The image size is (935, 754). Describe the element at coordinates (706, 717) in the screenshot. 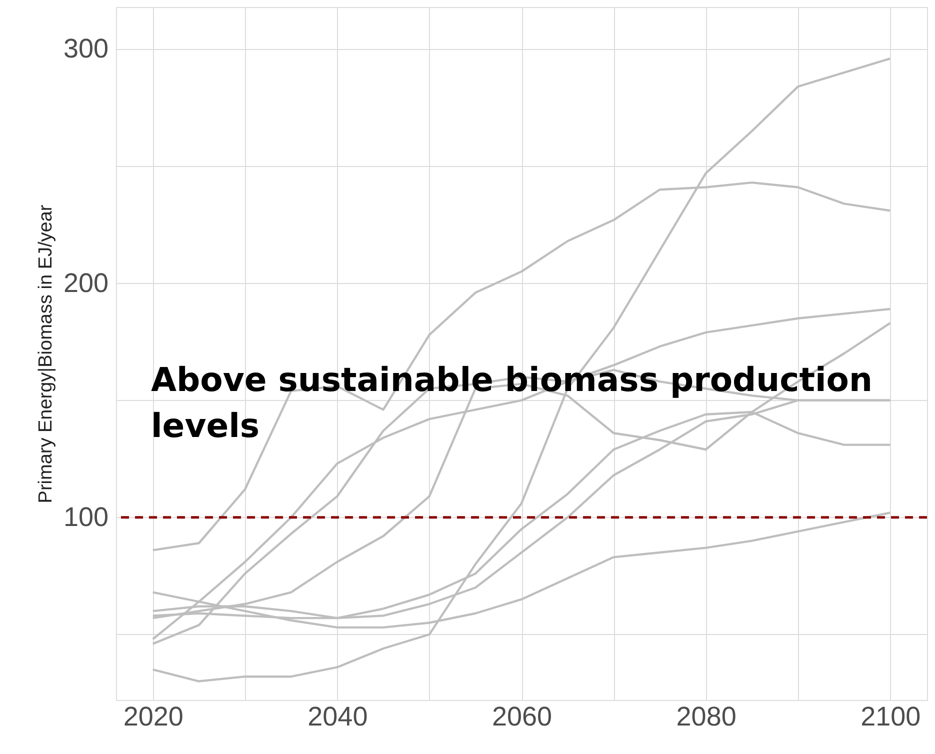

I see `x-tick-label: 2080` at that location.